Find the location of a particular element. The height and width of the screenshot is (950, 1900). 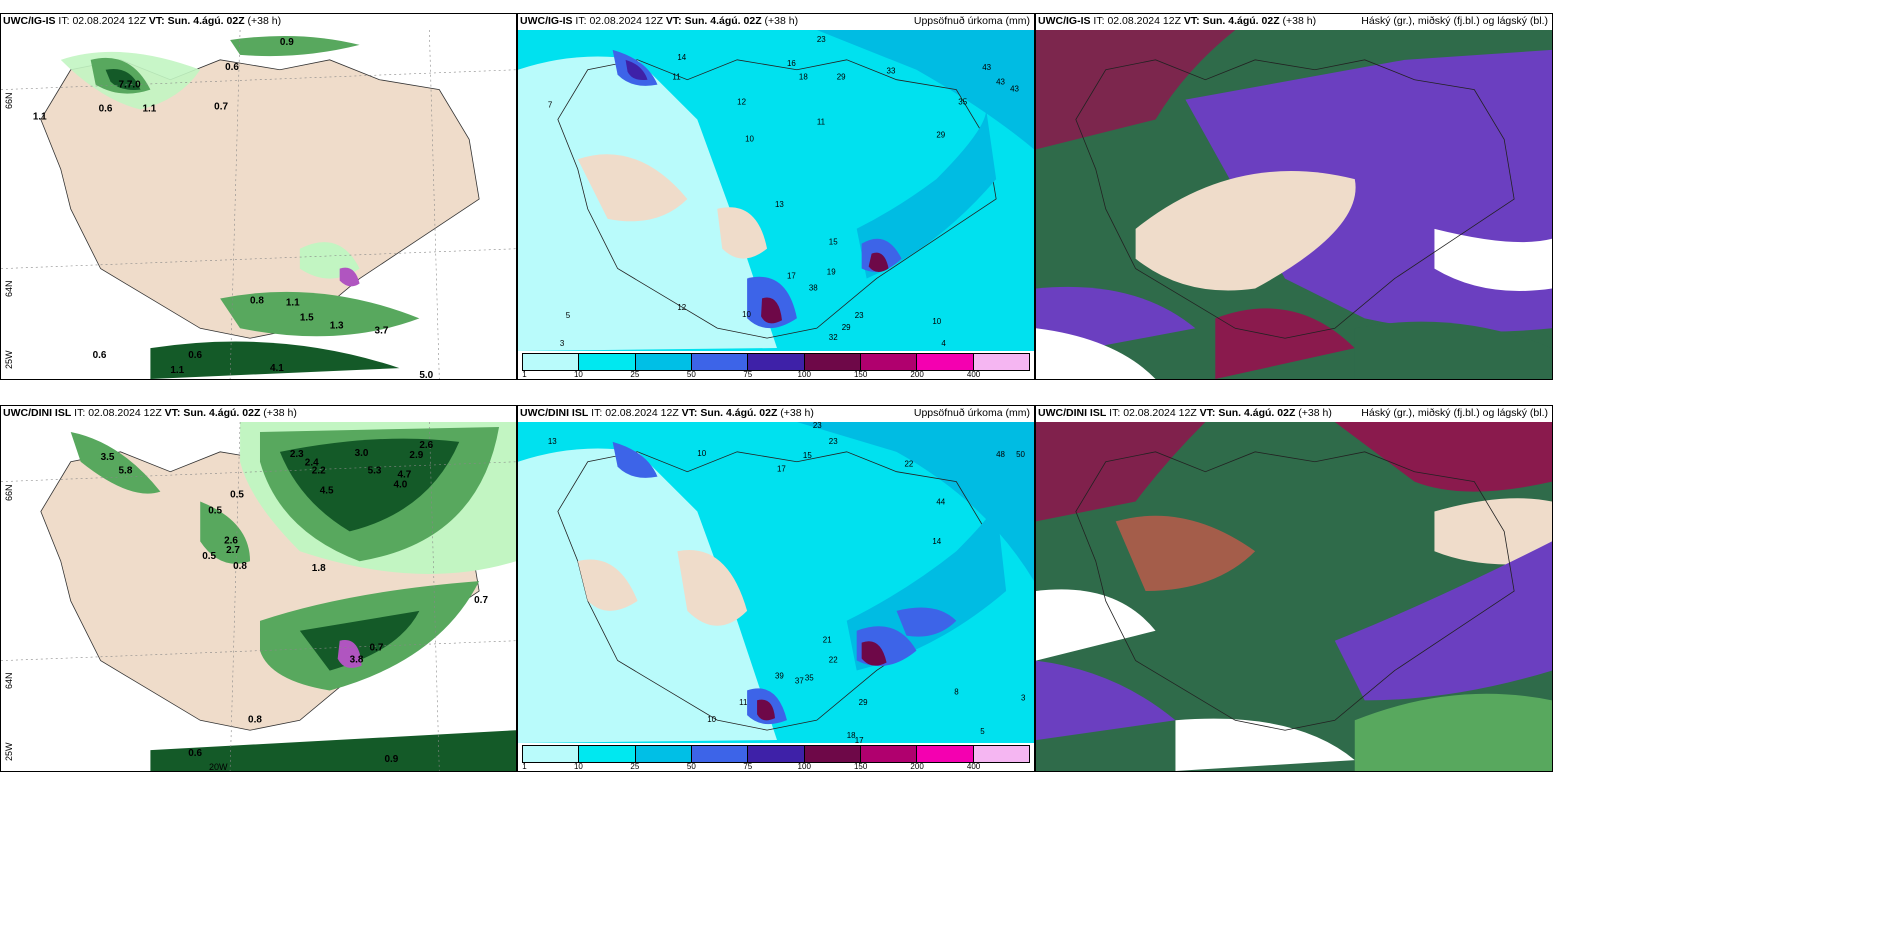

value-label: 2.4 is located at coordinates (312, 463).